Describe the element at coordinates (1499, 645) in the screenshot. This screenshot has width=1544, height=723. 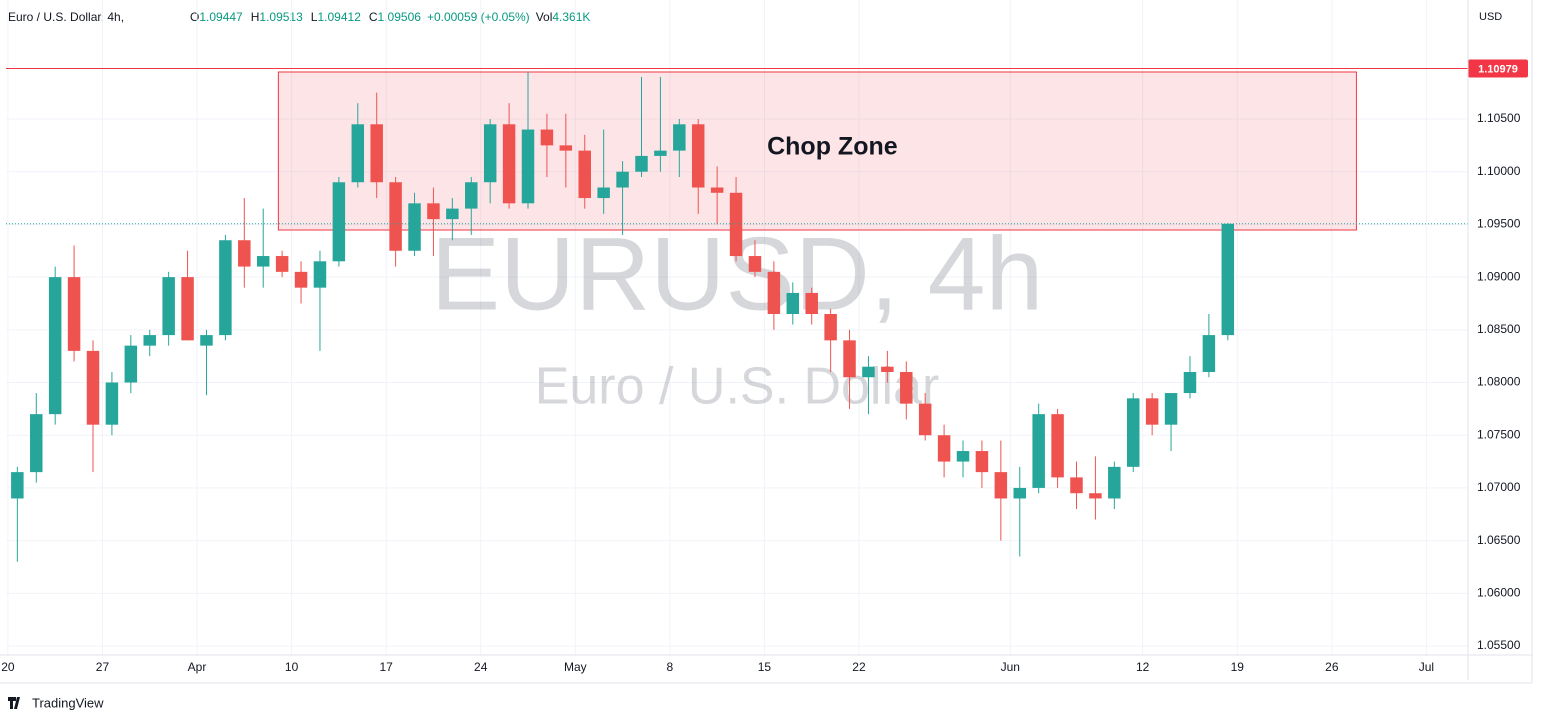
I see `y-tick-label: 1.05500` at that location.